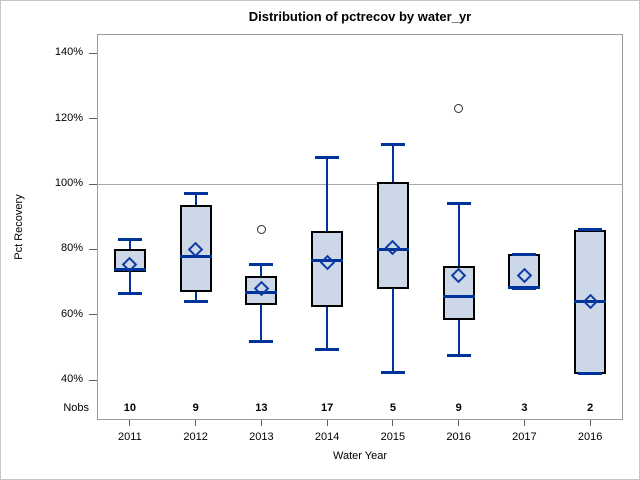 The image size is (640, 480). I want to click on y-tick-label: 60%, so click(71, 313).